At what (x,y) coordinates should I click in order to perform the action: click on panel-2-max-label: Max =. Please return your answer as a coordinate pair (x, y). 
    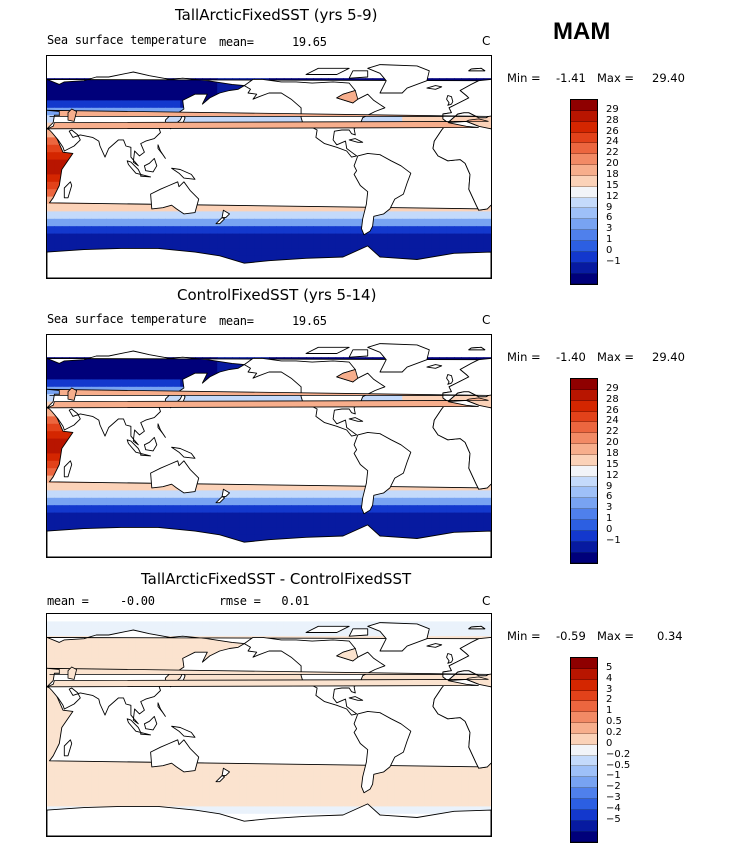
    Looking at the image, I should click on (616, 357).